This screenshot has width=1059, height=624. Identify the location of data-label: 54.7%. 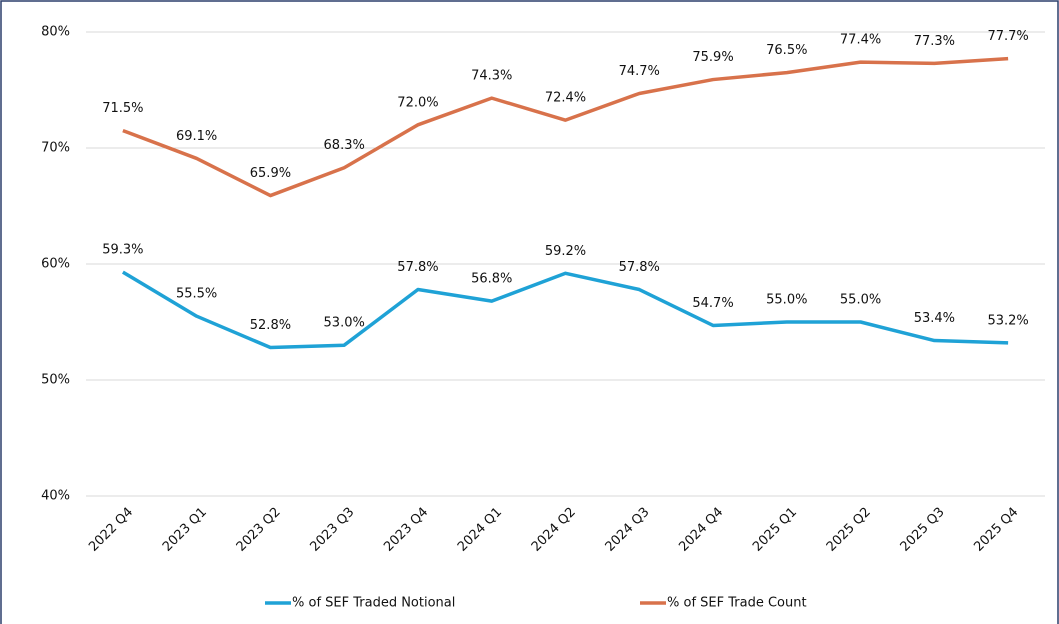
(712, 303).